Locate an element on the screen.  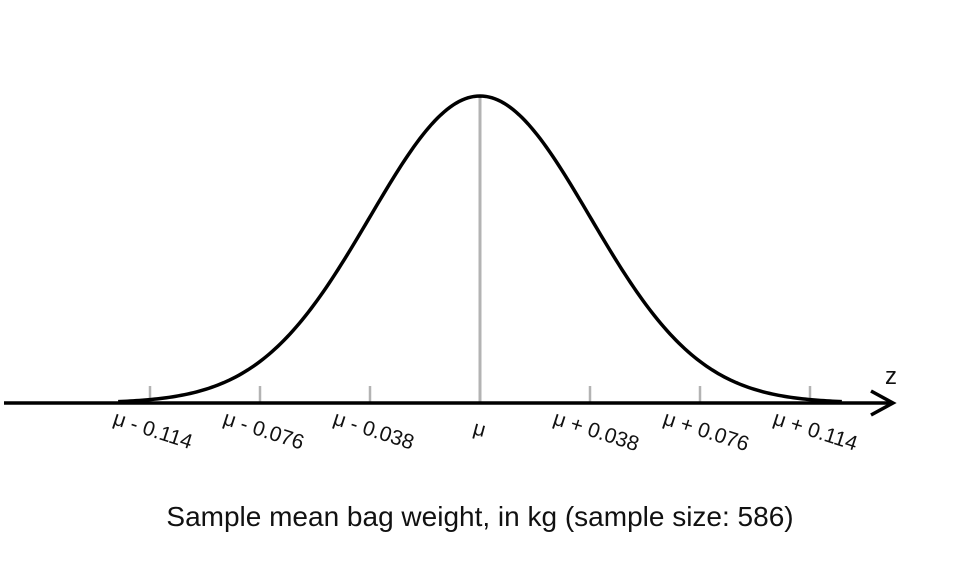
x-tick-label: μ - 0.076 is located at coordinates (263, 431).